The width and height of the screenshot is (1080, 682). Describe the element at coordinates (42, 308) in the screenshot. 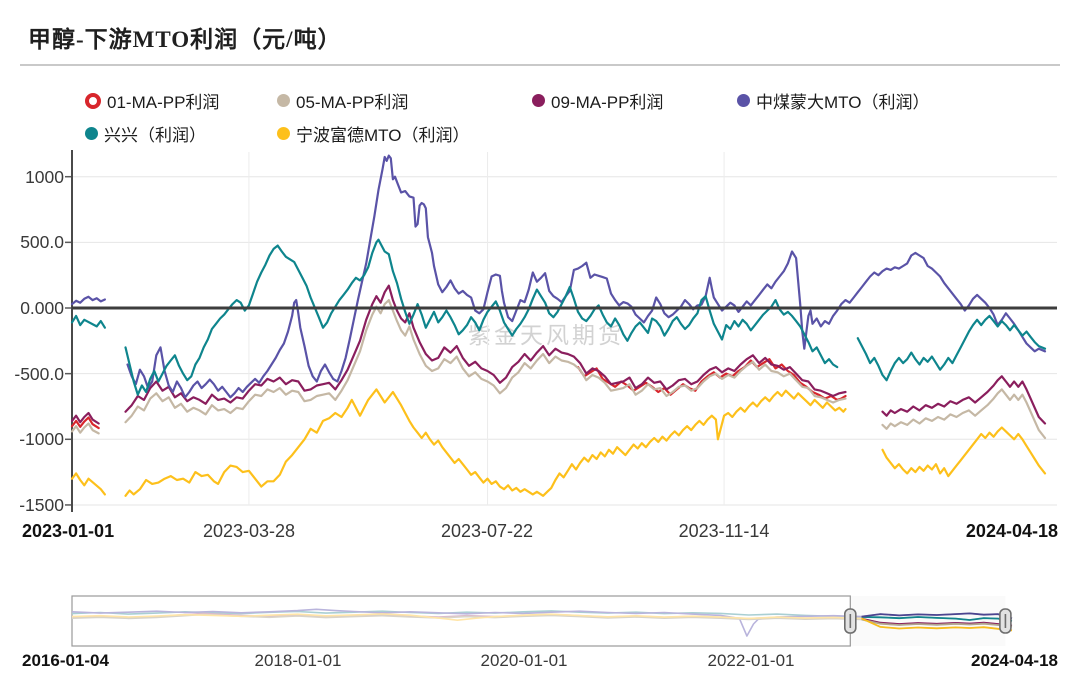

I see `y-axis-tick-label: 0.000` at that location.